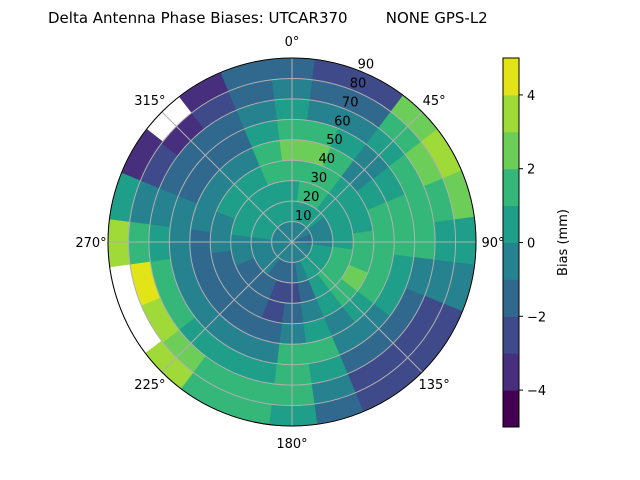 The image size is (640, 480). Describe the element at coordinates (433, 385) in the screenshot. I see `angular-tick-label: 135°` at that location.